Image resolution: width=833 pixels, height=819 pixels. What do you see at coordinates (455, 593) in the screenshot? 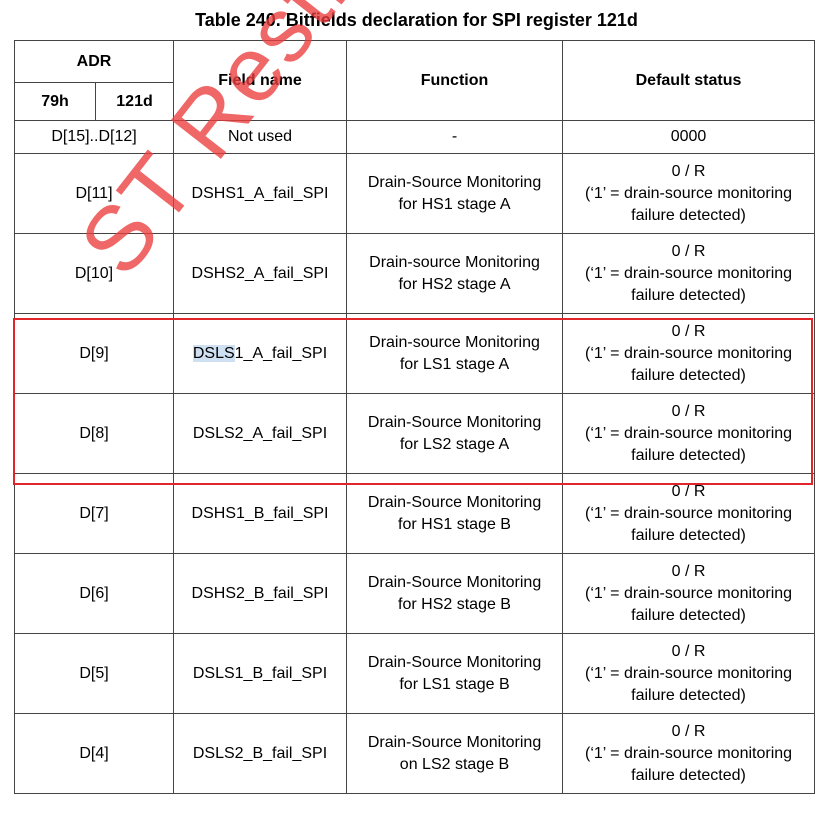
I see `cell-function: Drain-Source Monitoring for HS2 stage B` at bounding box center [455, 593].